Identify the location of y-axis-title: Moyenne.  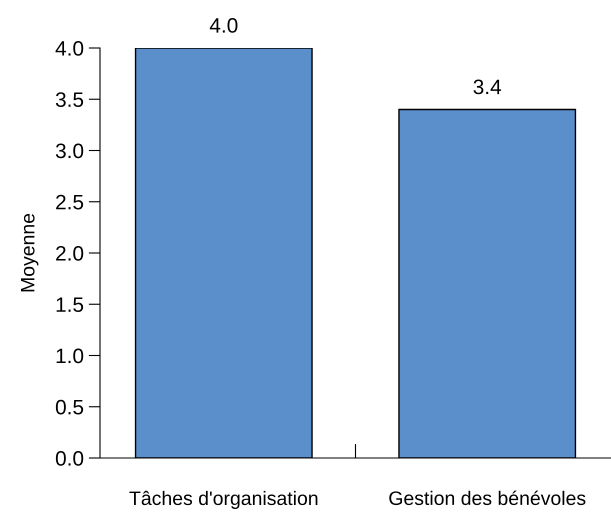
(29, 253).